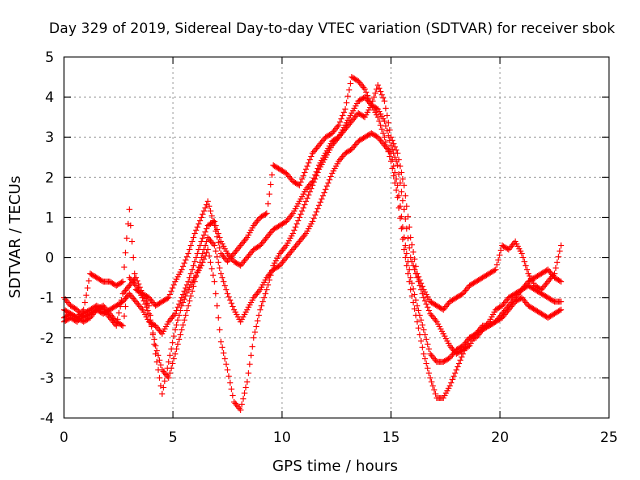  Describe the element at coordinates (49, 98) in the screenshot. I see `y-tick-label: 4` at that location.